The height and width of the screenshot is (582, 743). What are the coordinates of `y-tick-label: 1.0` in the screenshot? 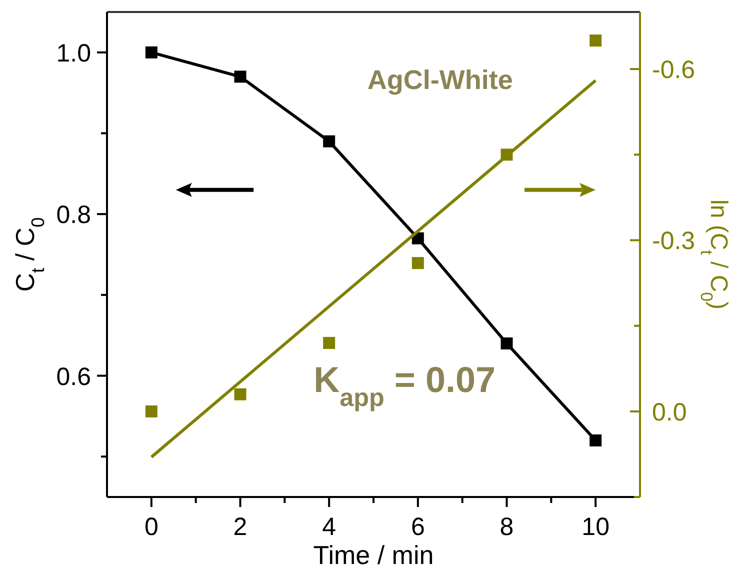 It's located at (73, 53).